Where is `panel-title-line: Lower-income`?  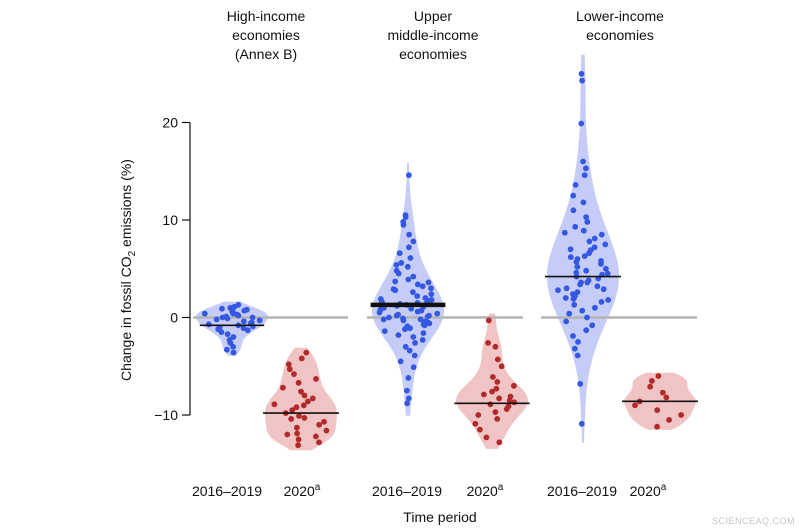 panel-title-line: Lower-income is located at coordinates (620, 16).